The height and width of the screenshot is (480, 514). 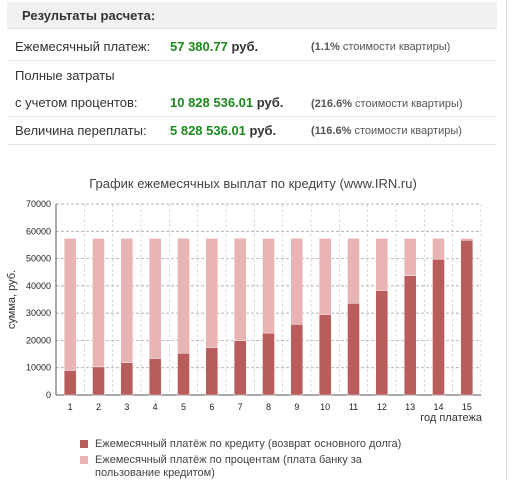 I want to click on total-cost-note: (216.6% стоимости квартиры), so click(x=387, y=104).